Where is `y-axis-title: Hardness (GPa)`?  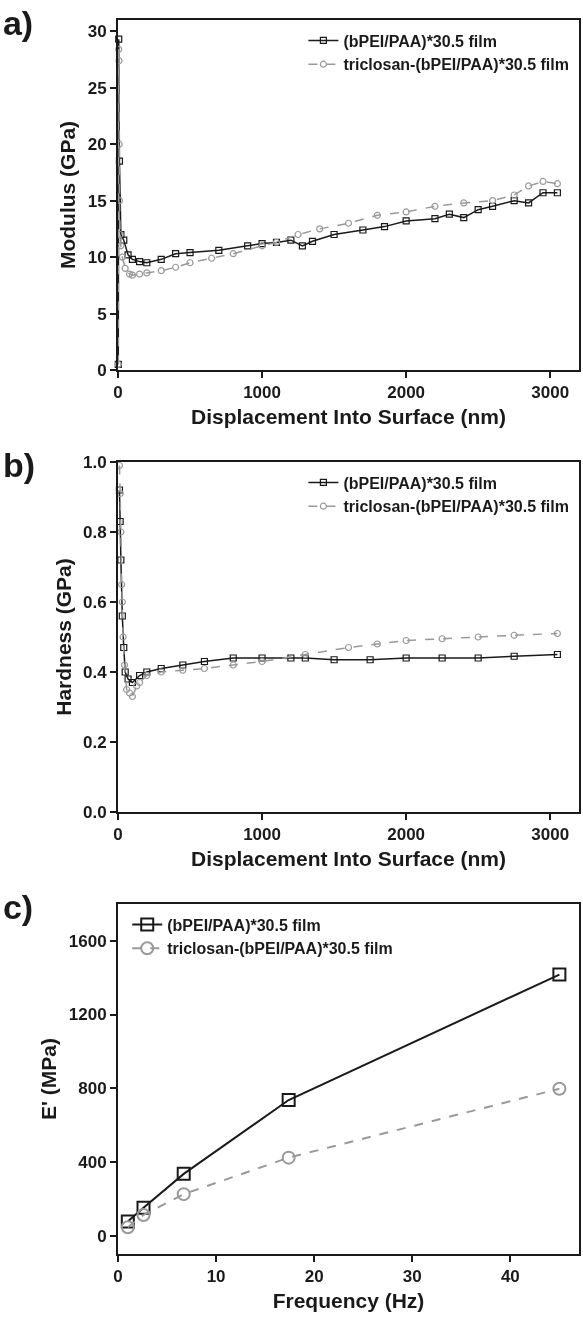
y-axis-title: Hardness (GPa) is located at coordinates (63, 637).